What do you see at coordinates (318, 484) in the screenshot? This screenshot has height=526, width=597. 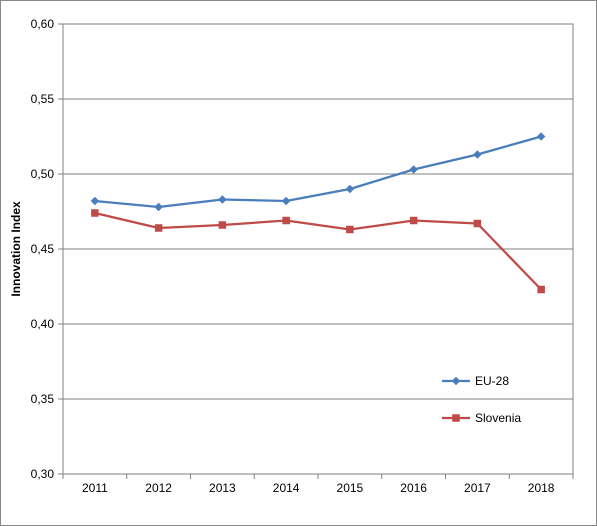 I see `x-axis-ticks: 2011 2012 2013 2014 2015 2016 2017 2018` at bounding box center [318, 484].